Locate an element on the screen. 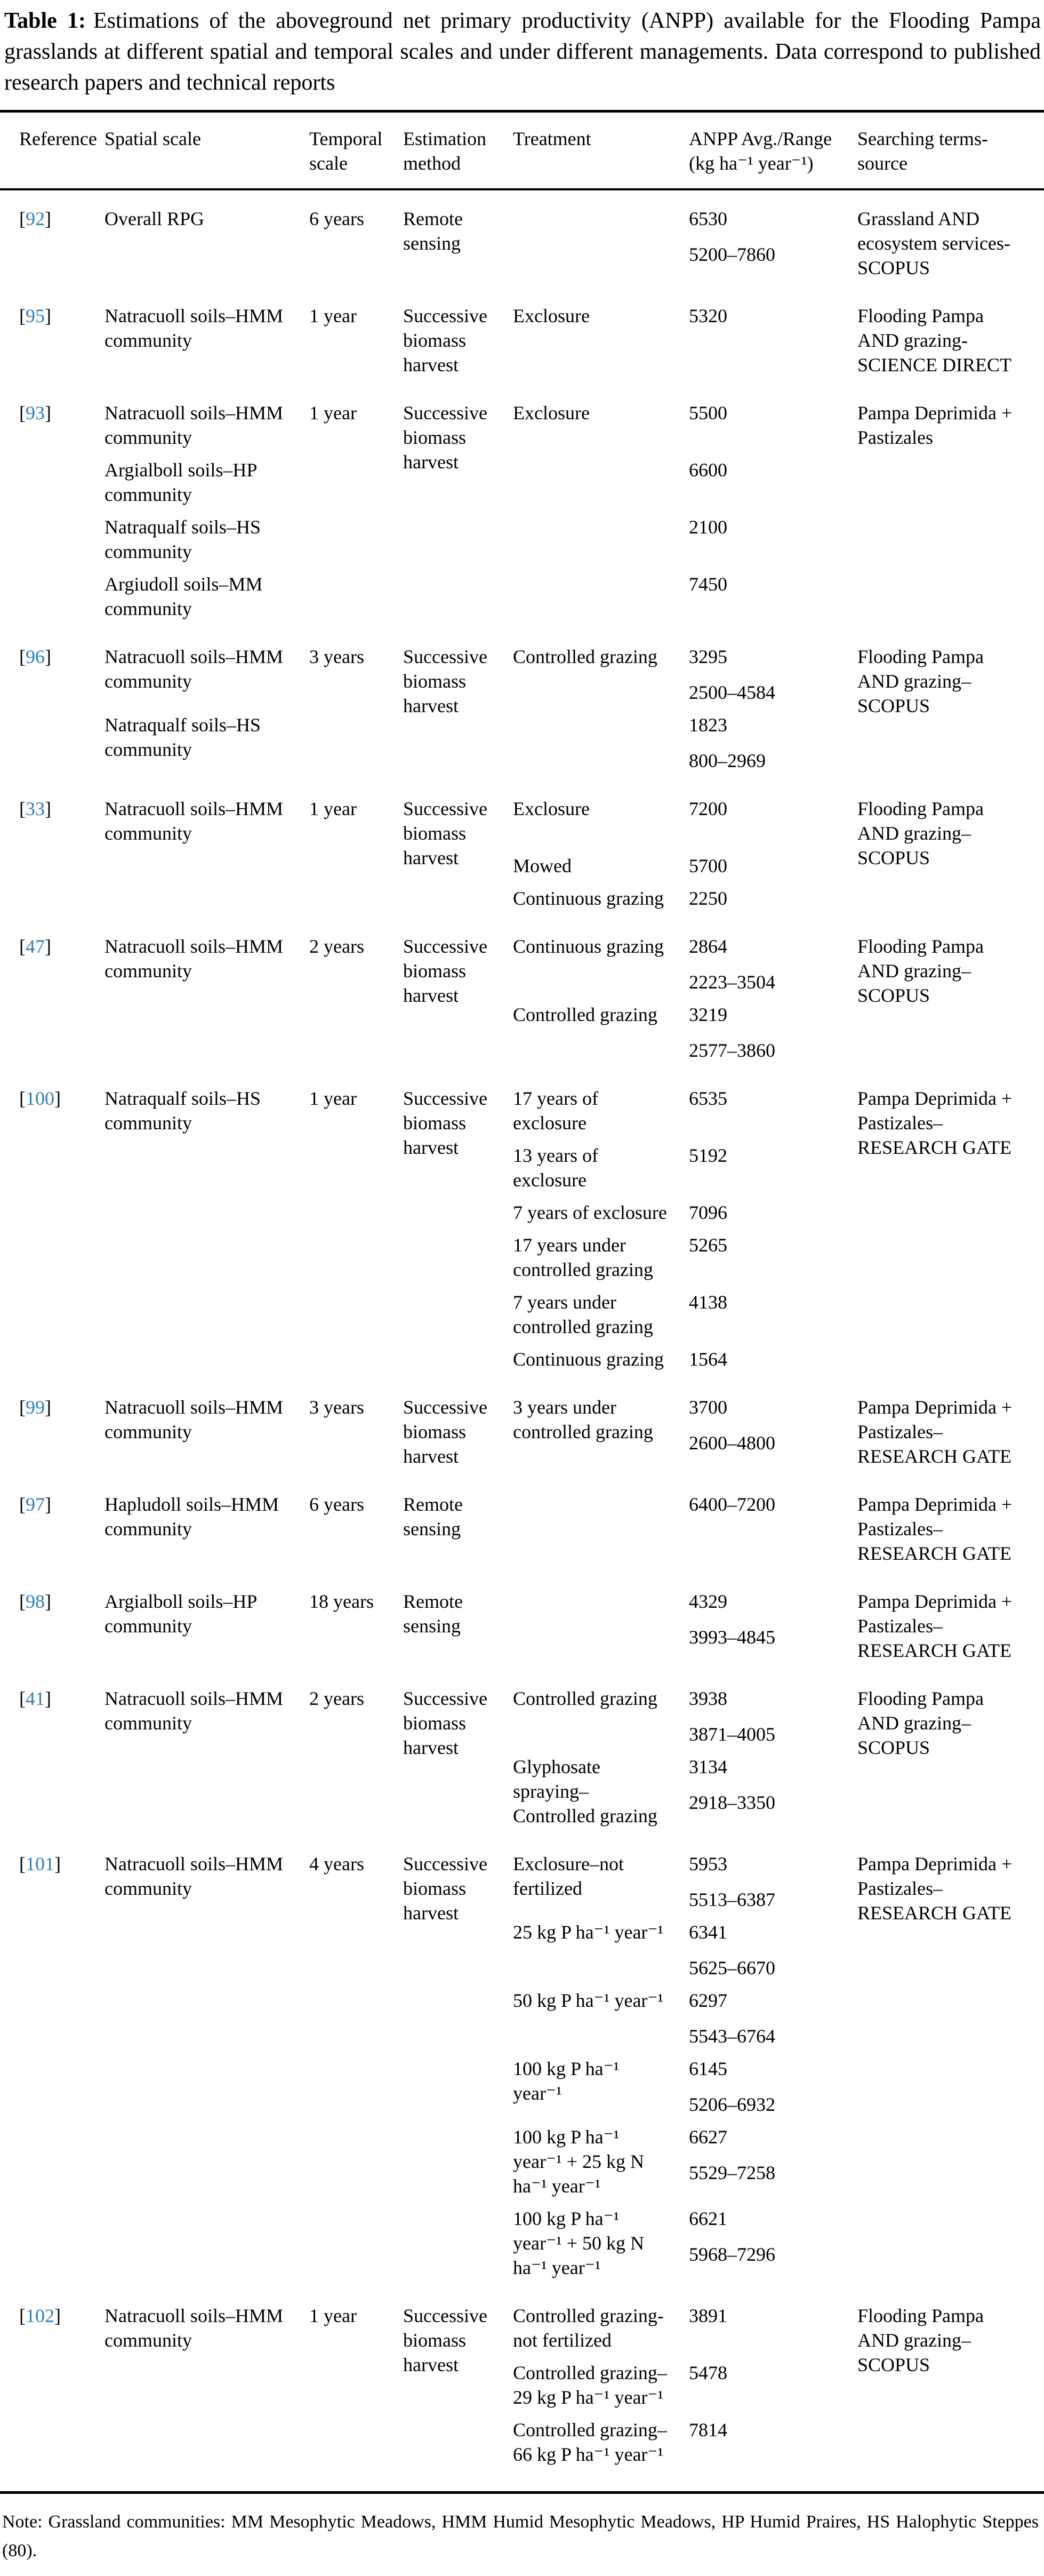 This screenshot has width=1044, height=2576. reference-link: [101] is located at coordinates (40, 1864).